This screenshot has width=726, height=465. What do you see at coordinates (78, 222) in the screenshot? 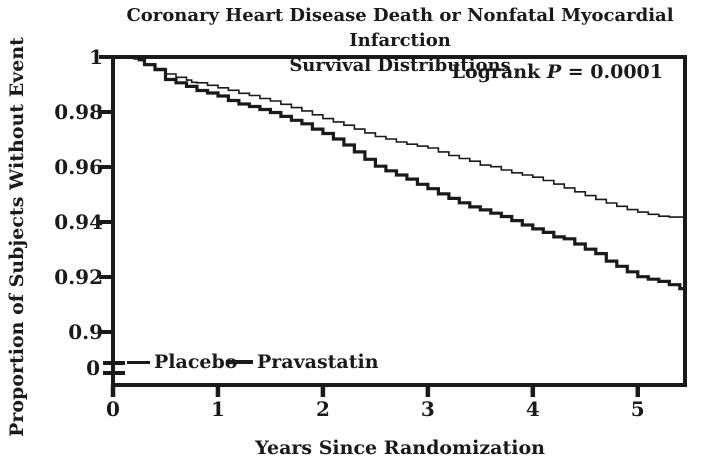
I see `y-tick-label: 0.94` at bounding box center [78, 222].